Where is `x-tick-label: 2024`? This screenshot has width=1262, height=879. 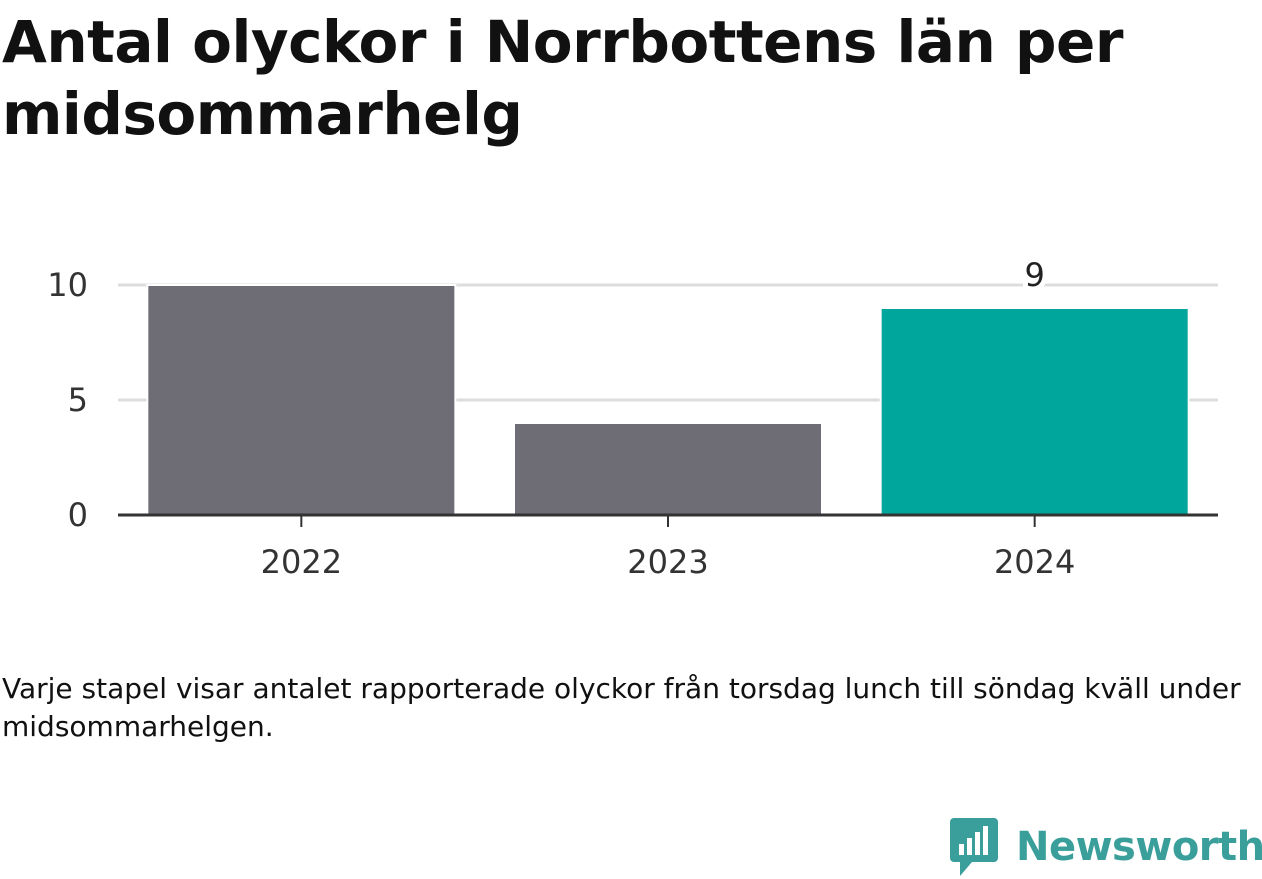 x-tick-label: 2024 is located at coordinates (1034, 562).